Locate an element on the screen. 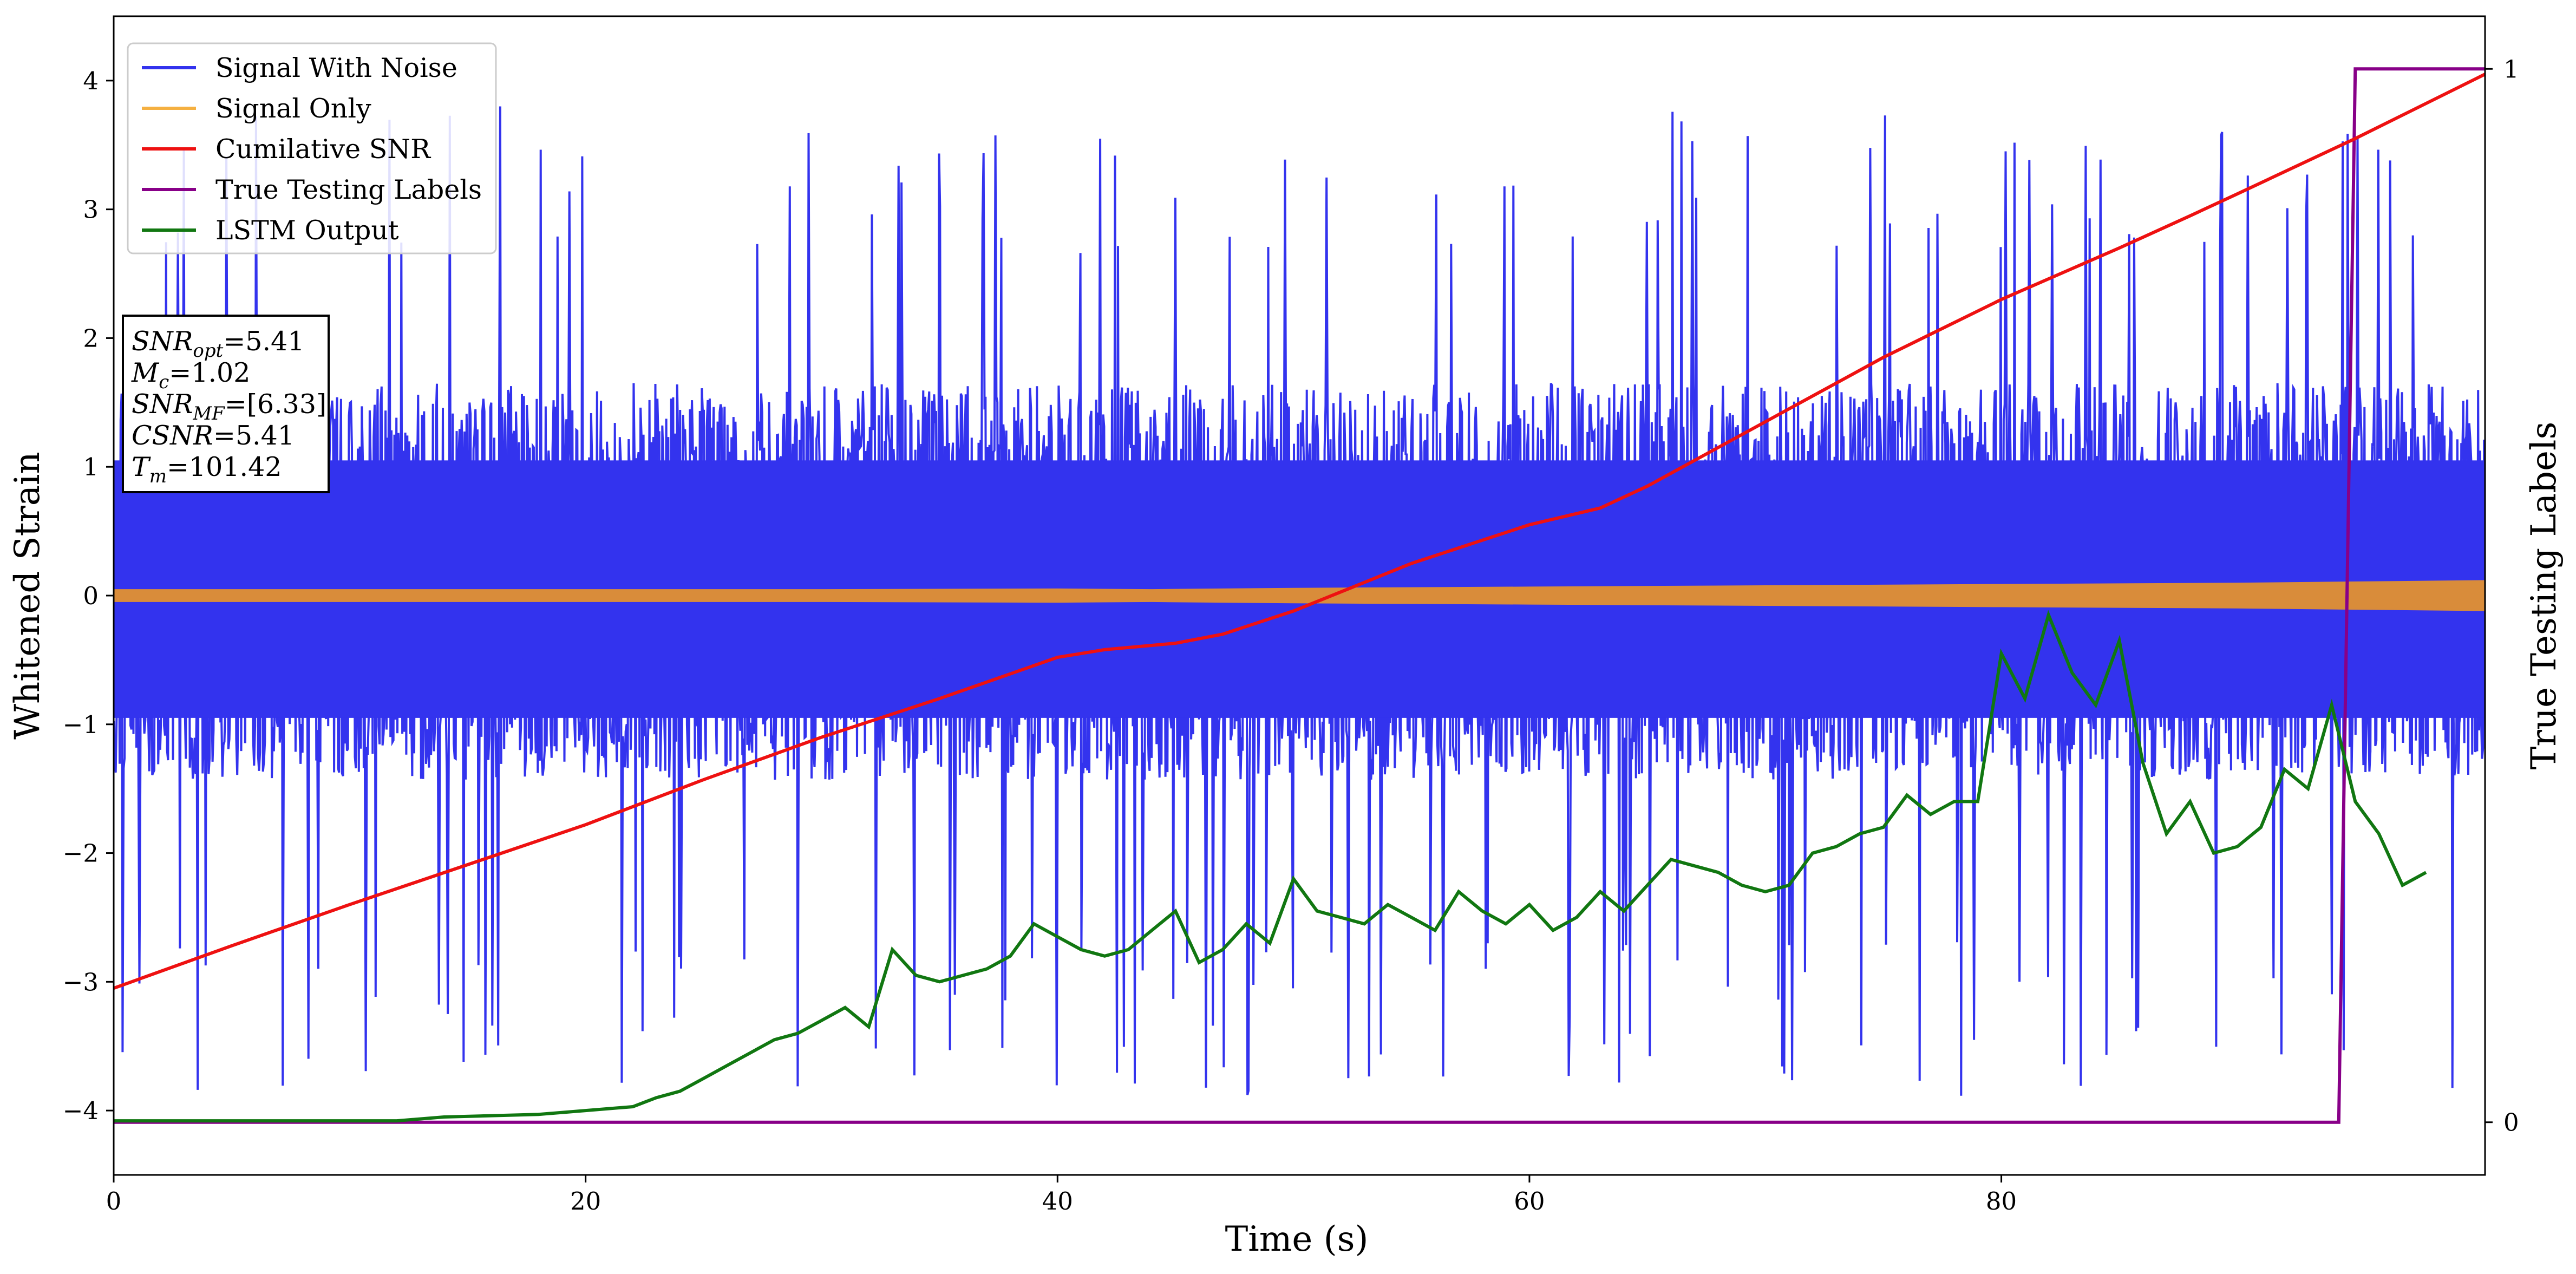 The image size is (2576, 1274). x-axis-label: Time (s) is located at coordinates (1297, 1239).